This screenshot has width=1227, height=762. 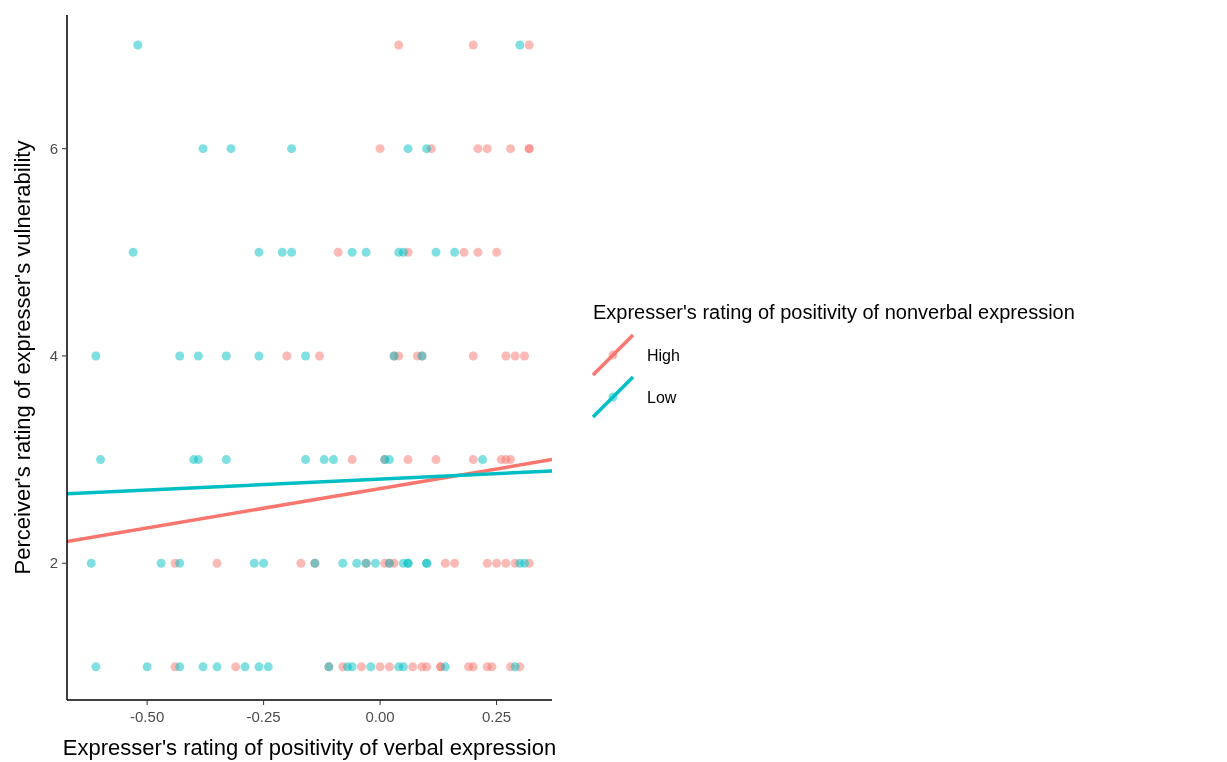 What do you see at coordinates (496, 716) in the screenshot?
I see `x-tick-label: 0.25` at bounding box center [496, 716].